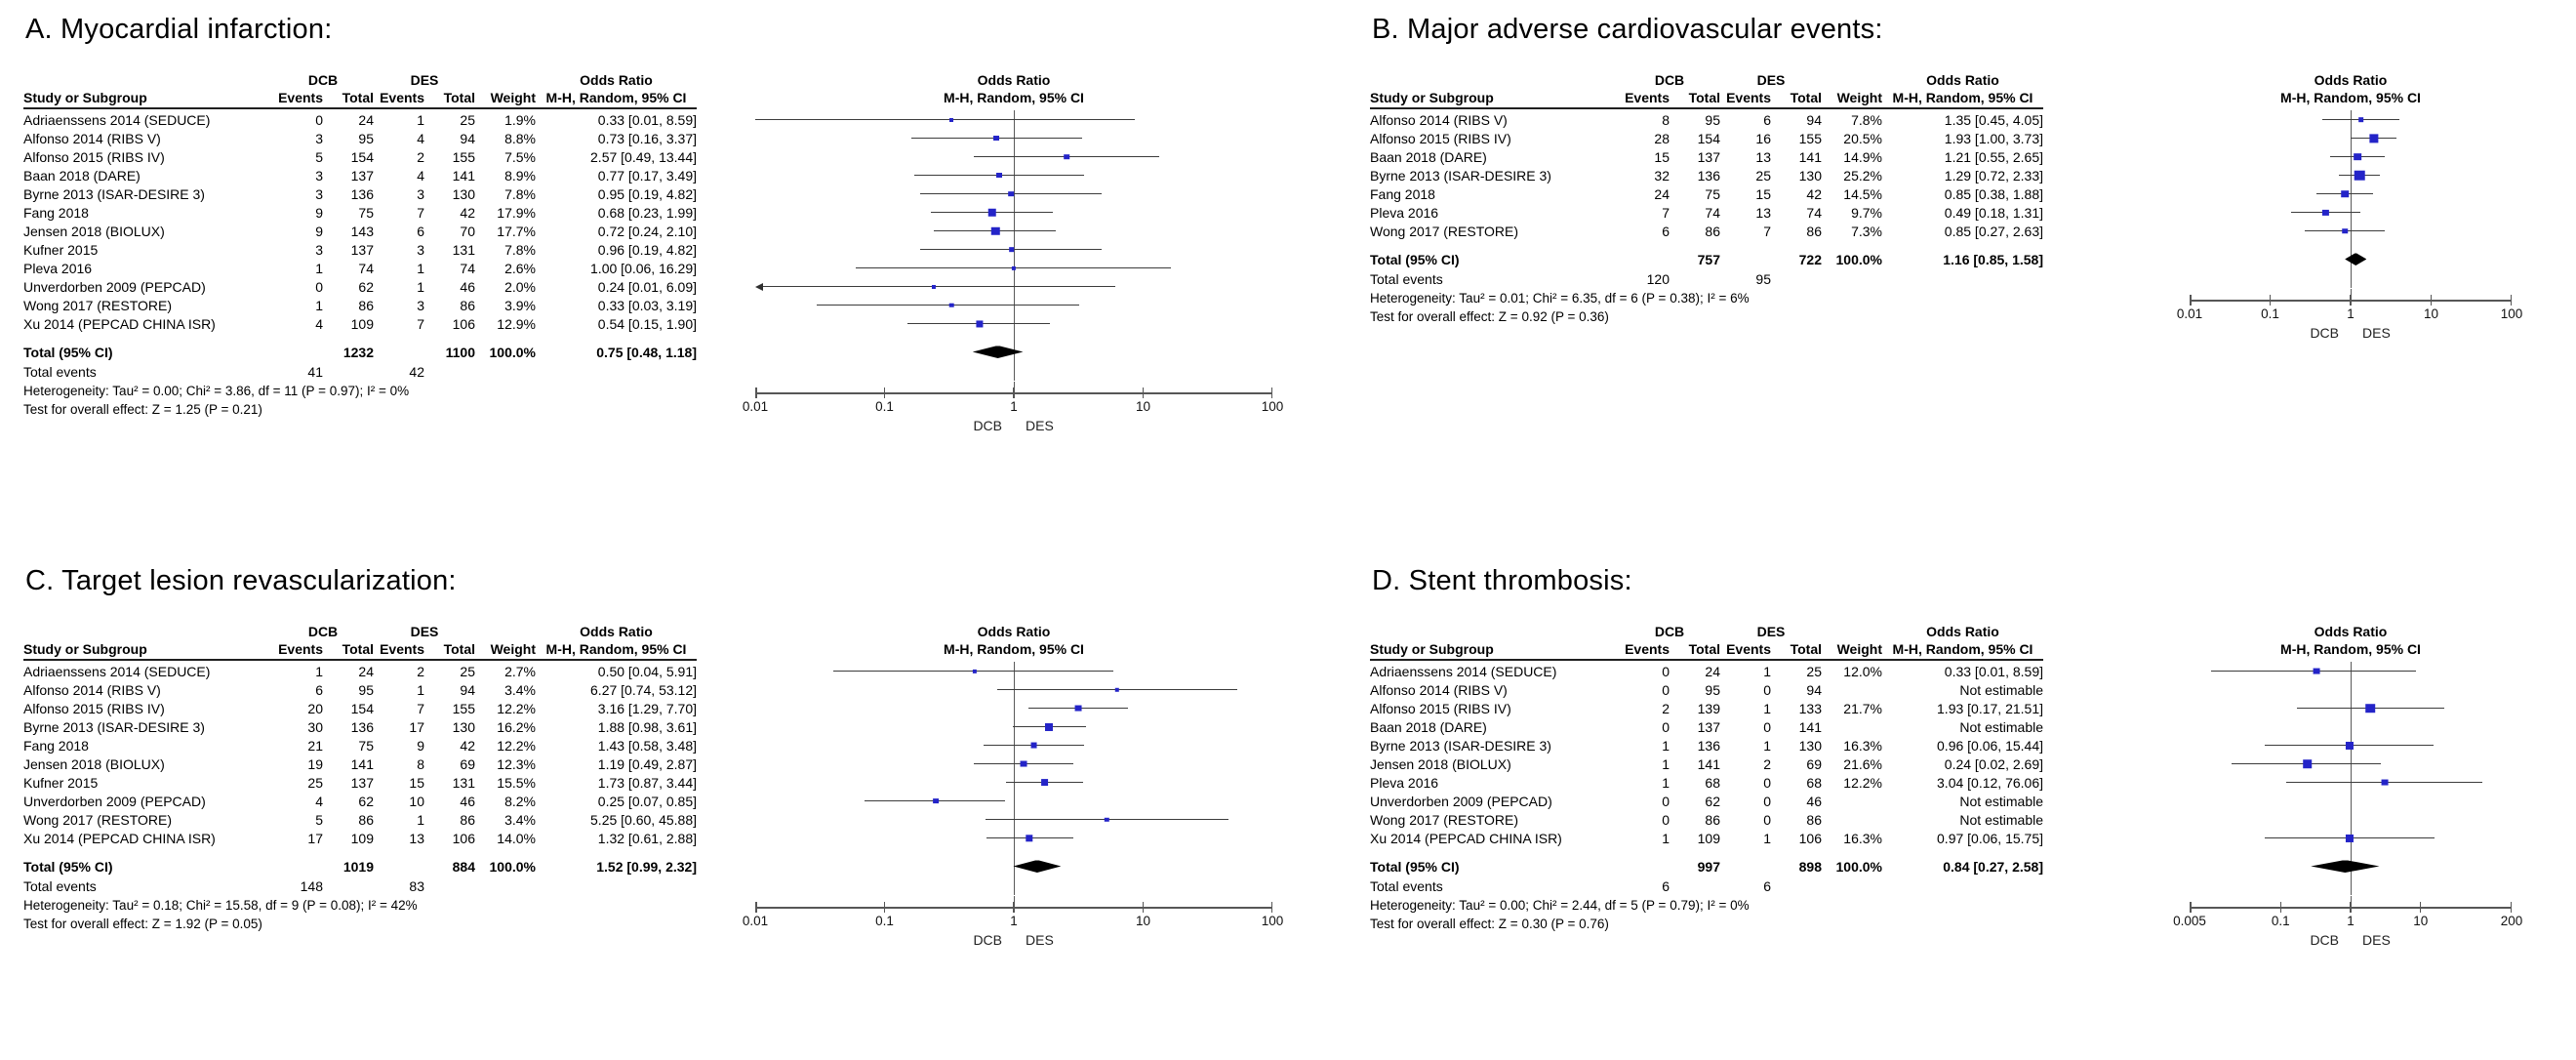 This screenshot has width=2576, height=1060. I want to click on des-events-value: 3, so click(420, 305).